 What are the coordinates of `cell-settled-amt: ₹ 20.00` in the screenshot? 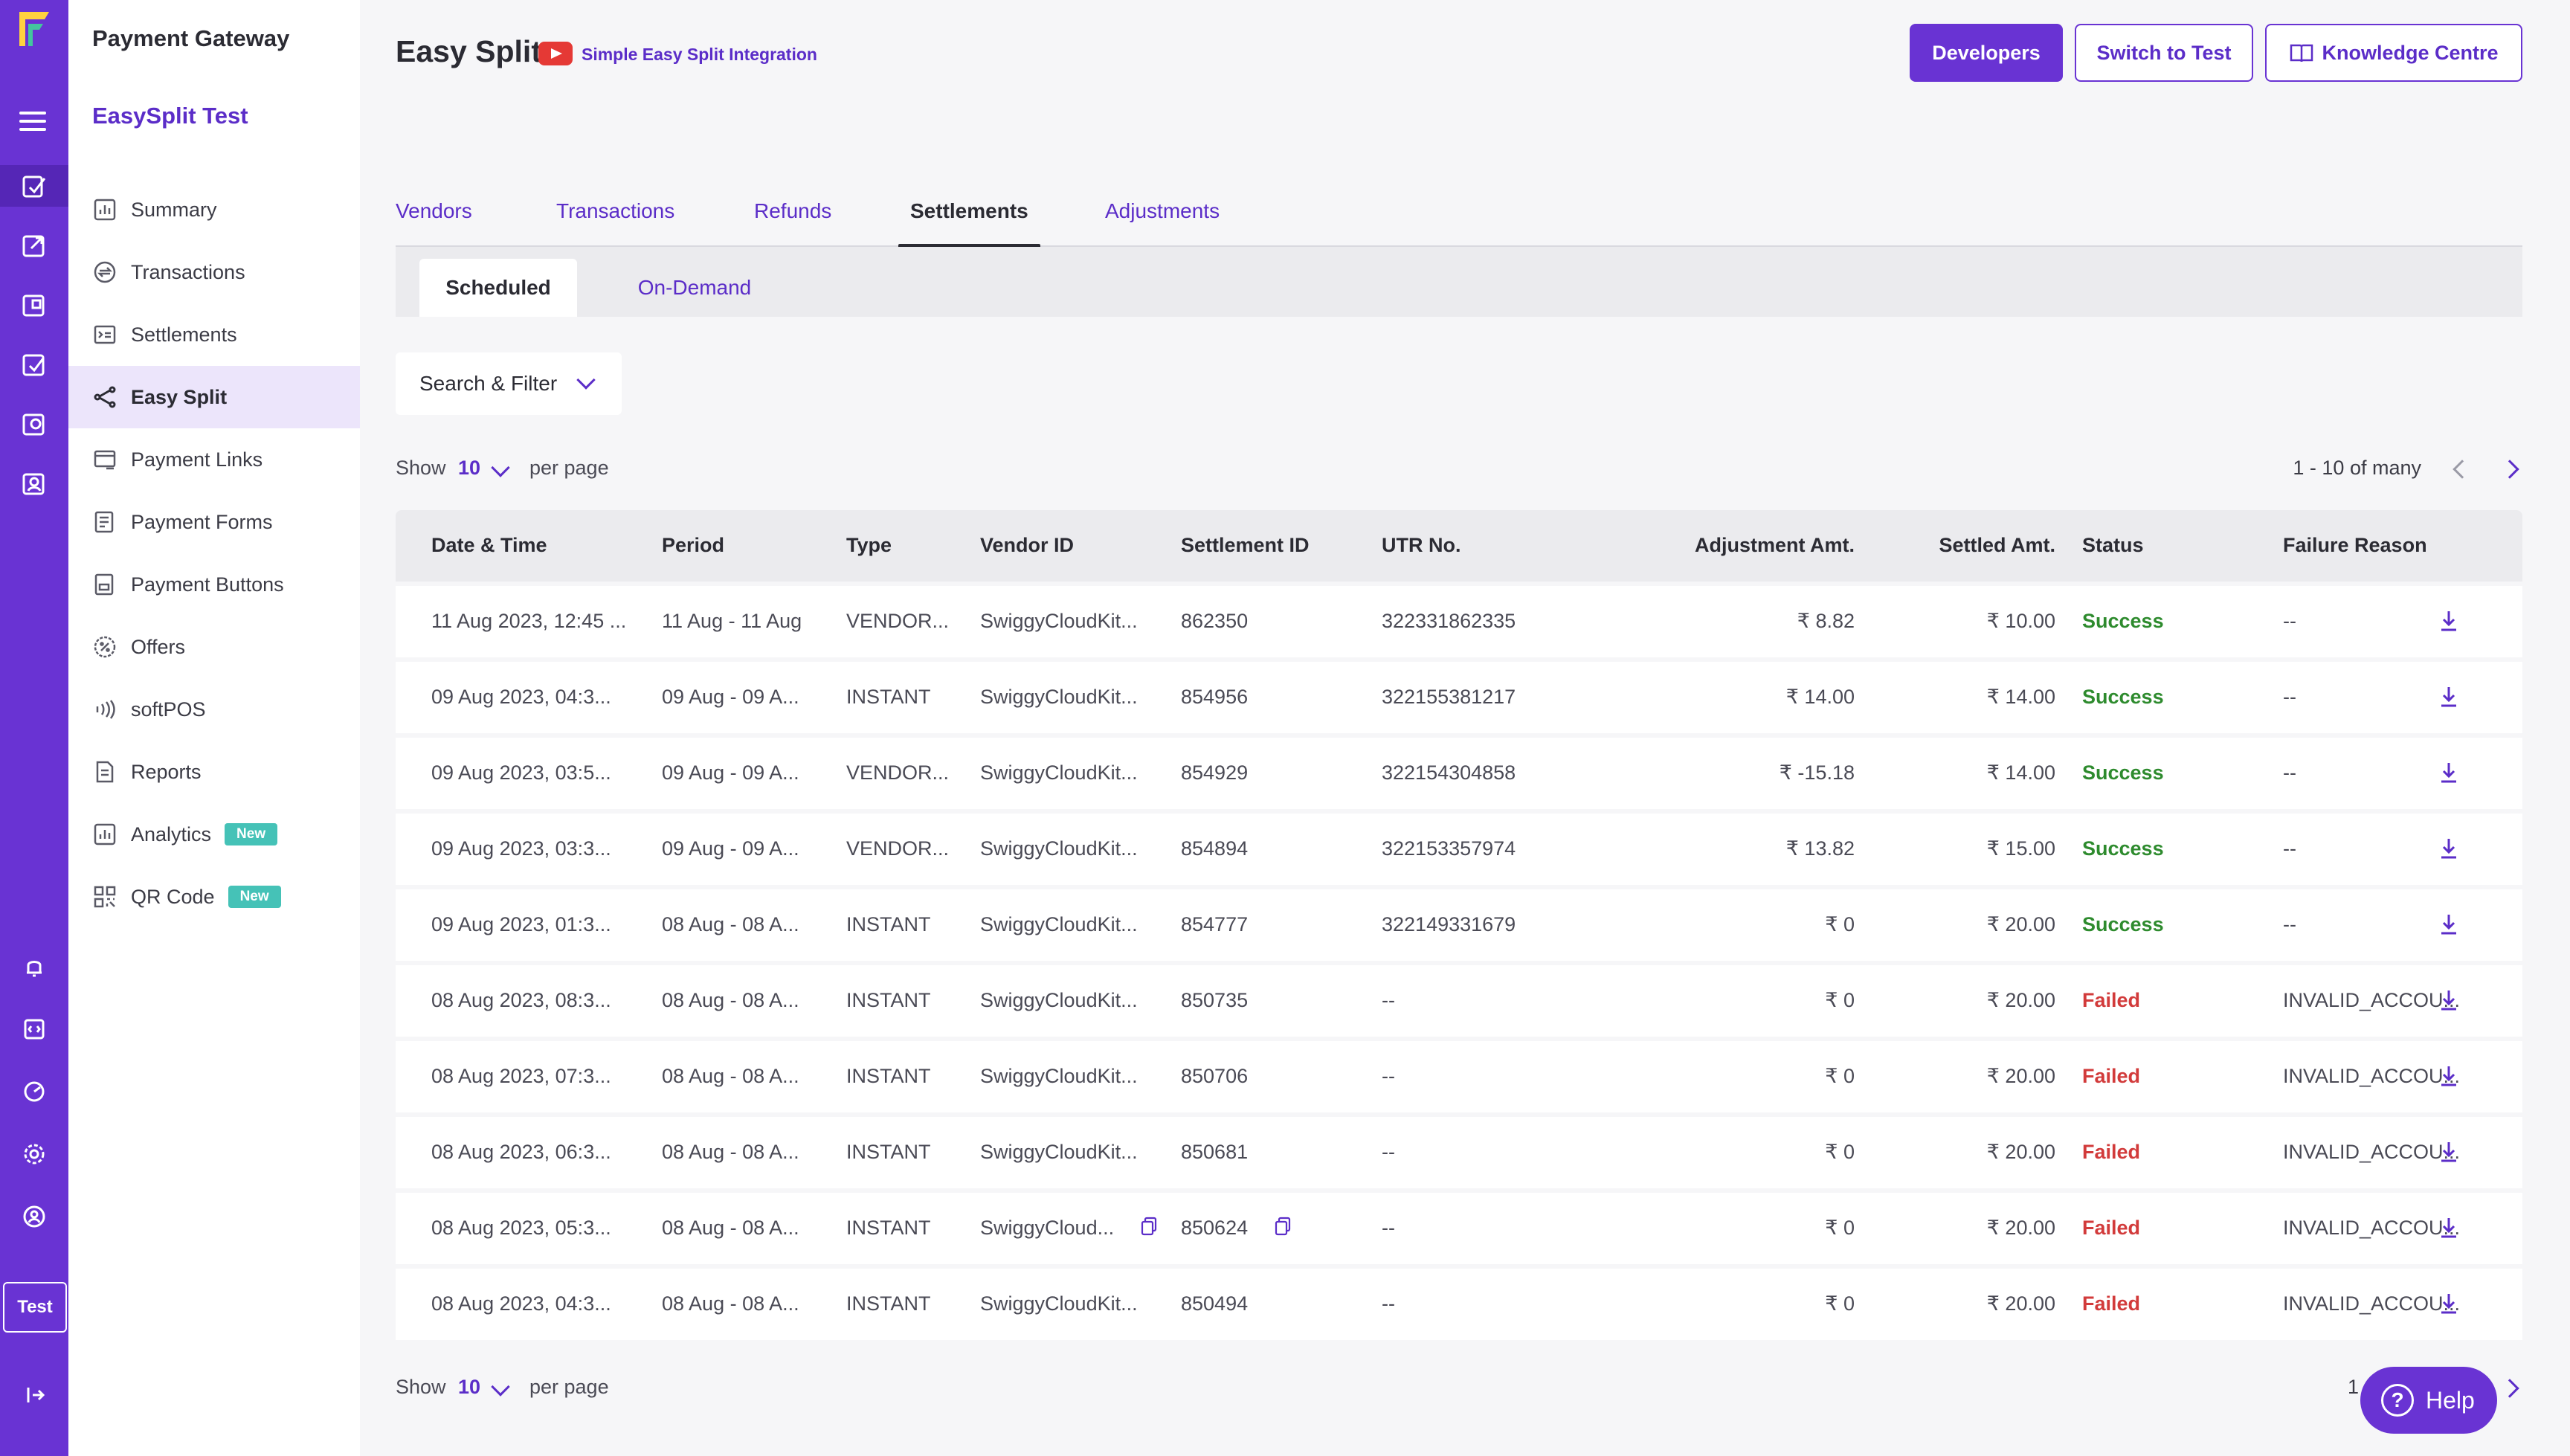 It's located at (2021, 1000).